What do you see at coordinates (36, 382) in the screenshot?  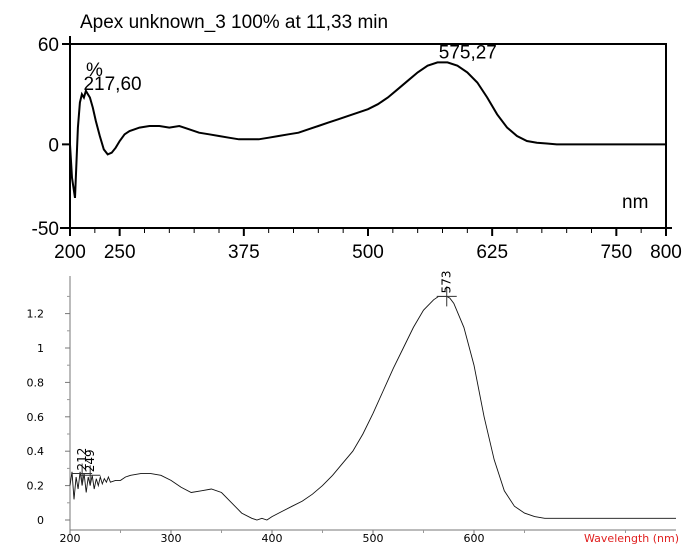 I see `bottom-y-tick-label: 0.8` at bounding box center [36, 382].